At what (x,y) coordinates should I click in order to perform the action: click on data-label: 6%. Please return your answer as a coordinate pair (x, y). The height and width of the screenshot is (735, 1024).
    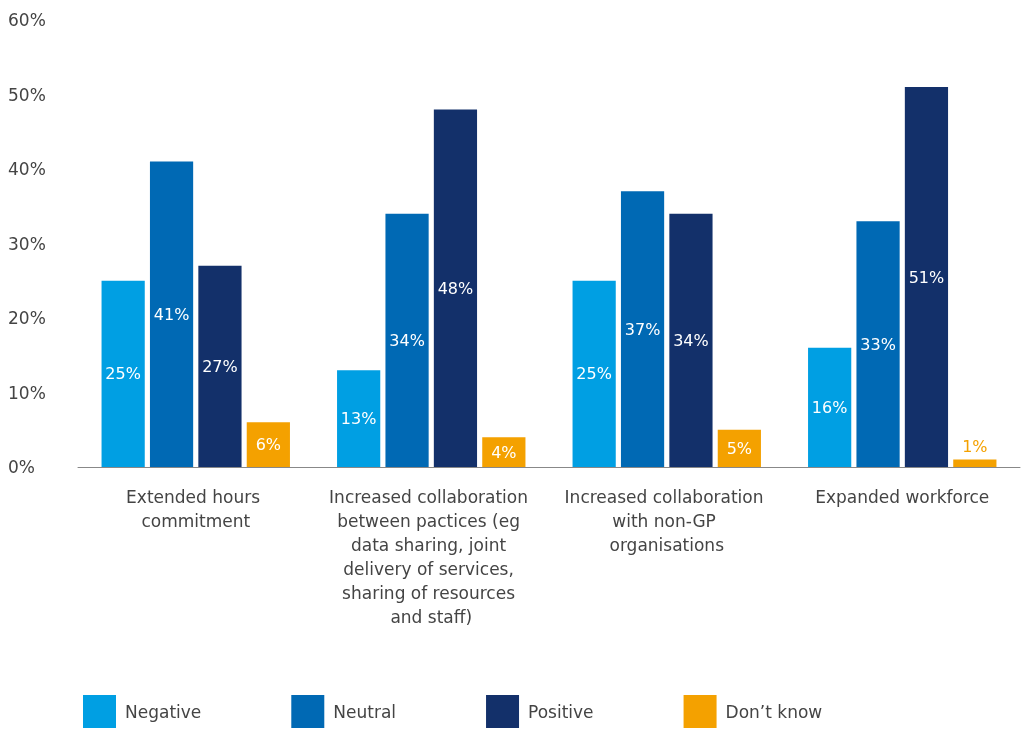
    Looking at the image, I should click on (268, 445).